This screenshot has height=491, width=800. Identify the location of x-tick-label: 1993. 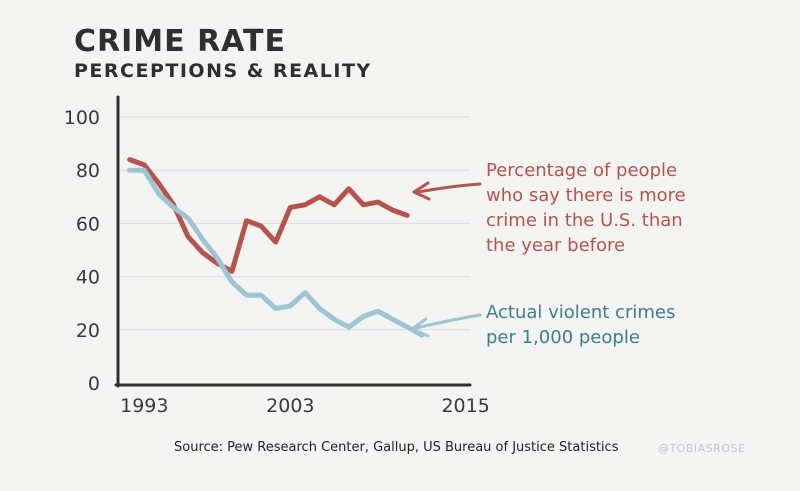
(144, 406).